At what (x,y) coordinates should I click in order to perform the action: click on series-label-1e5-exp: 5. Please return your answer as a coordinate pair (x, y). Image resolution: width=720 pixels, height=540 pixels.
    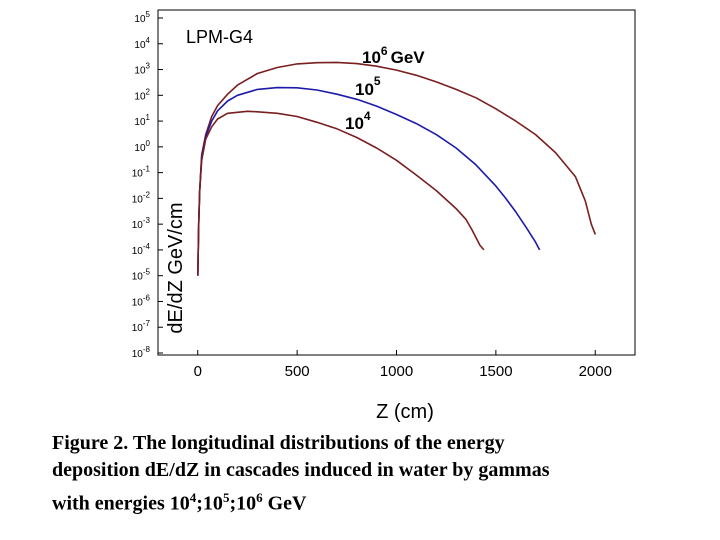
    Looking at the image, I should click on (377, 81).